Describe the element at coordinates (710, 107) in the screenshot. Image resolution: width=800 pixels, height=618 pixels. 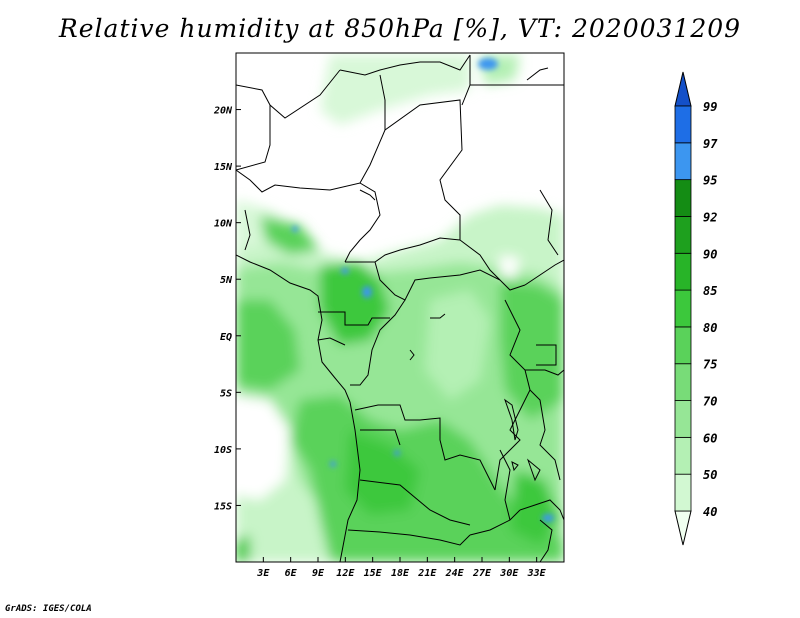
I see `colorbar-level-label: 99` at that location.